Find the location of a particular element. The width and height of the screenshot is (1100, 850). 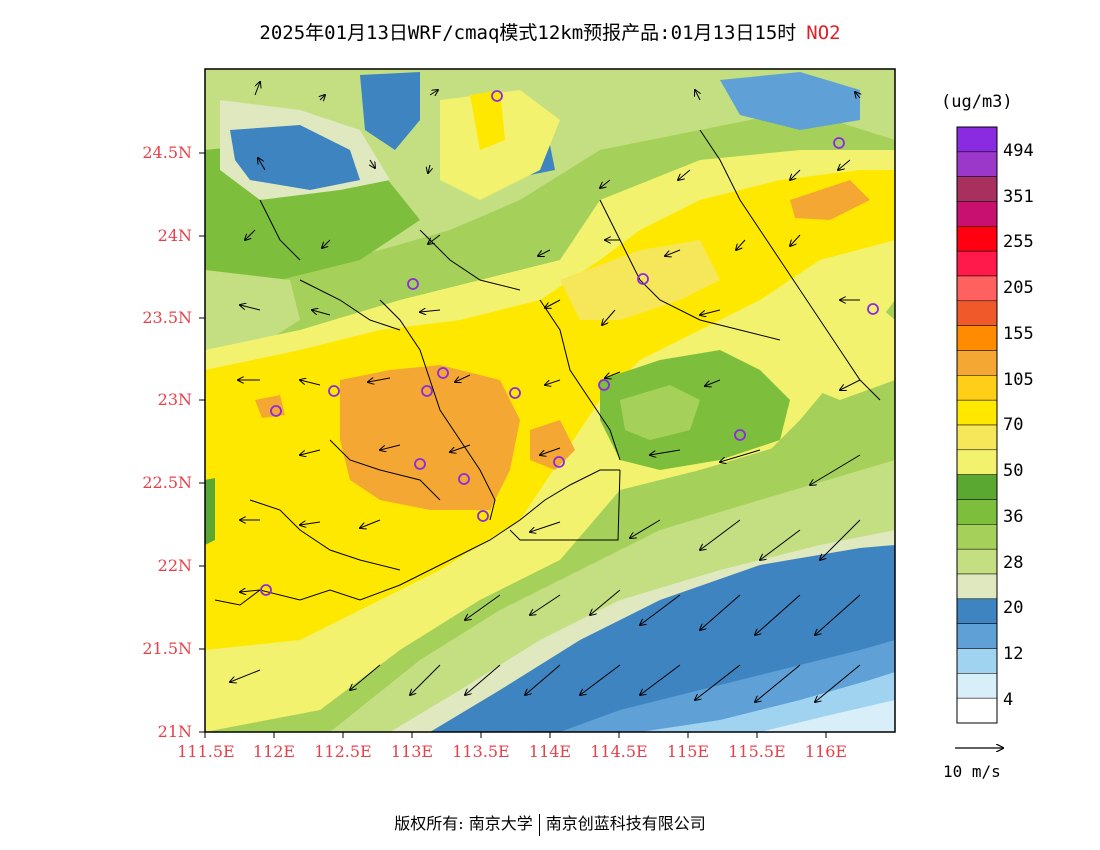

x-tick-label: 112E is located at coordinates (274, 751).